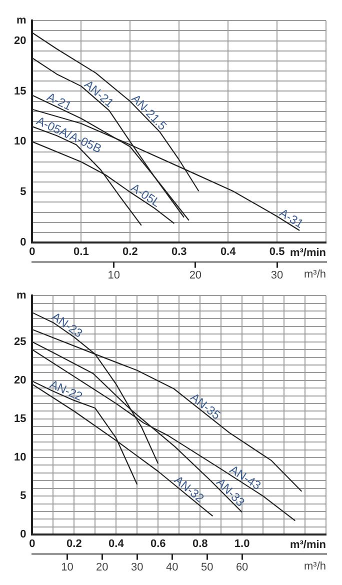 The height and width of the screenshot is (585, 342). What do you see at coordinates (277, 252) in the screenshot?
I see `x-tick-label: 0.5` at bounding box center [277, 252].